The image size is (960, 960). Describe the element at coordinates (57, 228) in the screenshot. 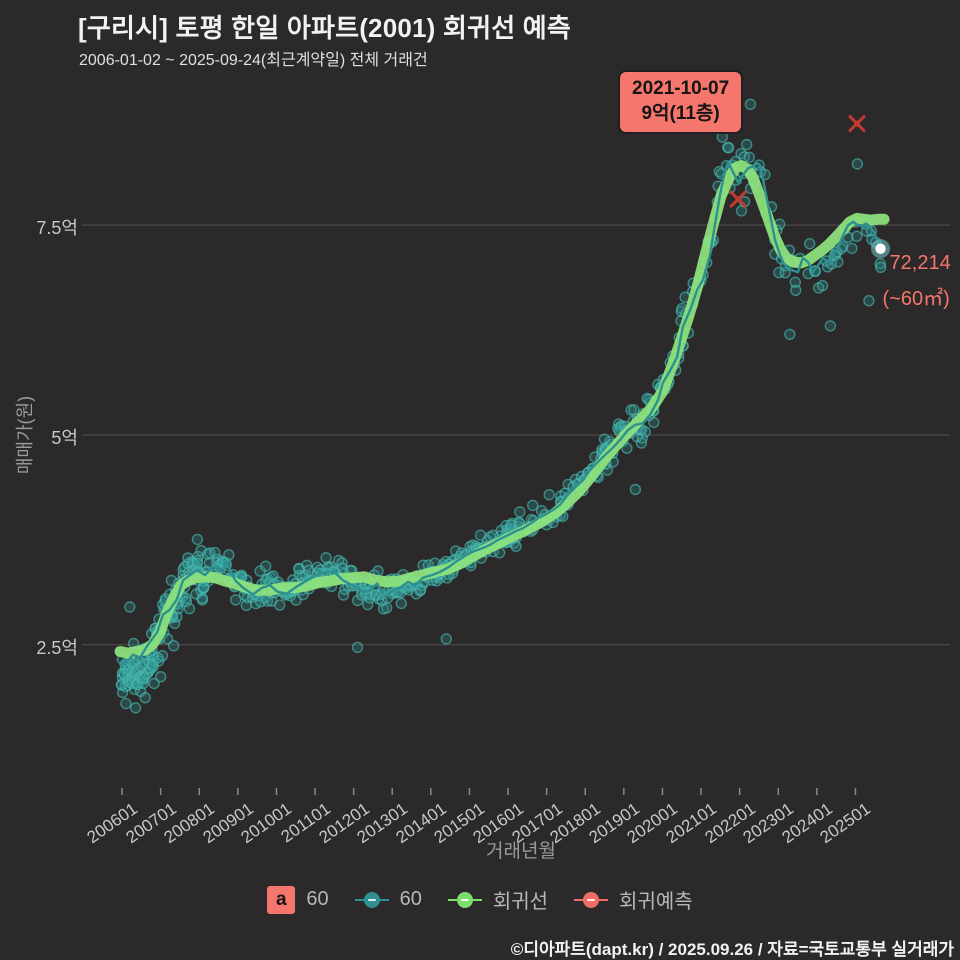

I see `y-tick-label: 7.5억` at that location.